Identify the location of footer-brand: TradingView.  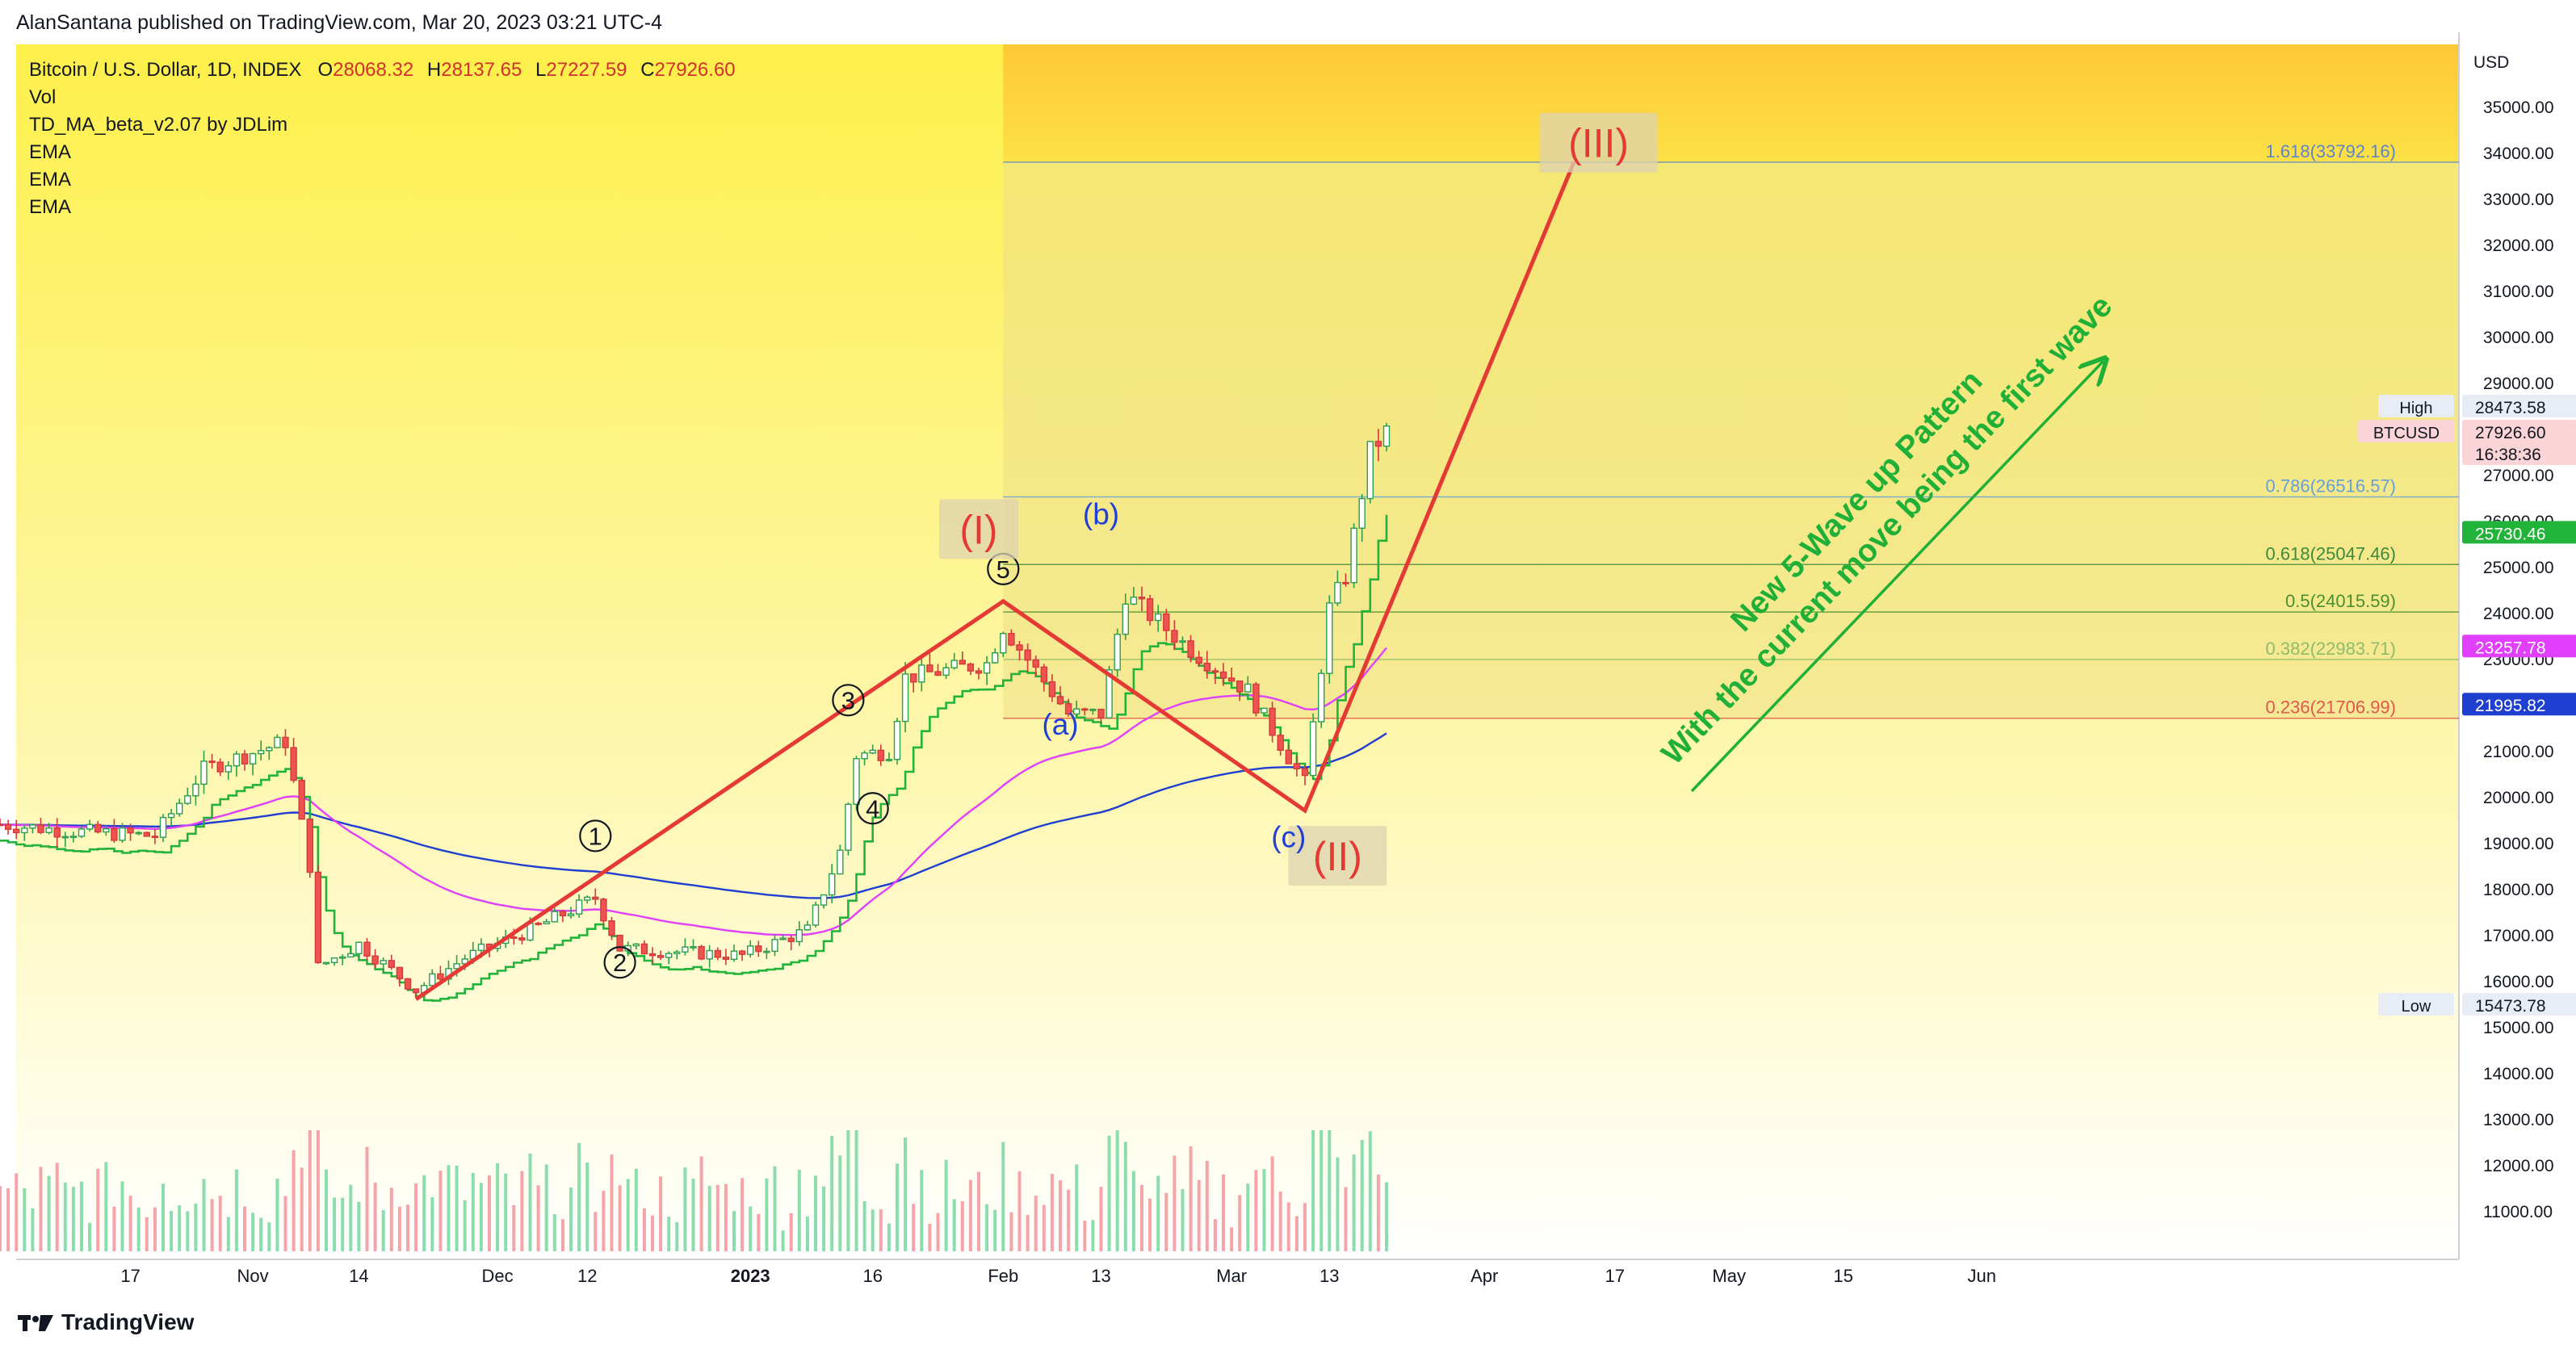
(106, 1322).